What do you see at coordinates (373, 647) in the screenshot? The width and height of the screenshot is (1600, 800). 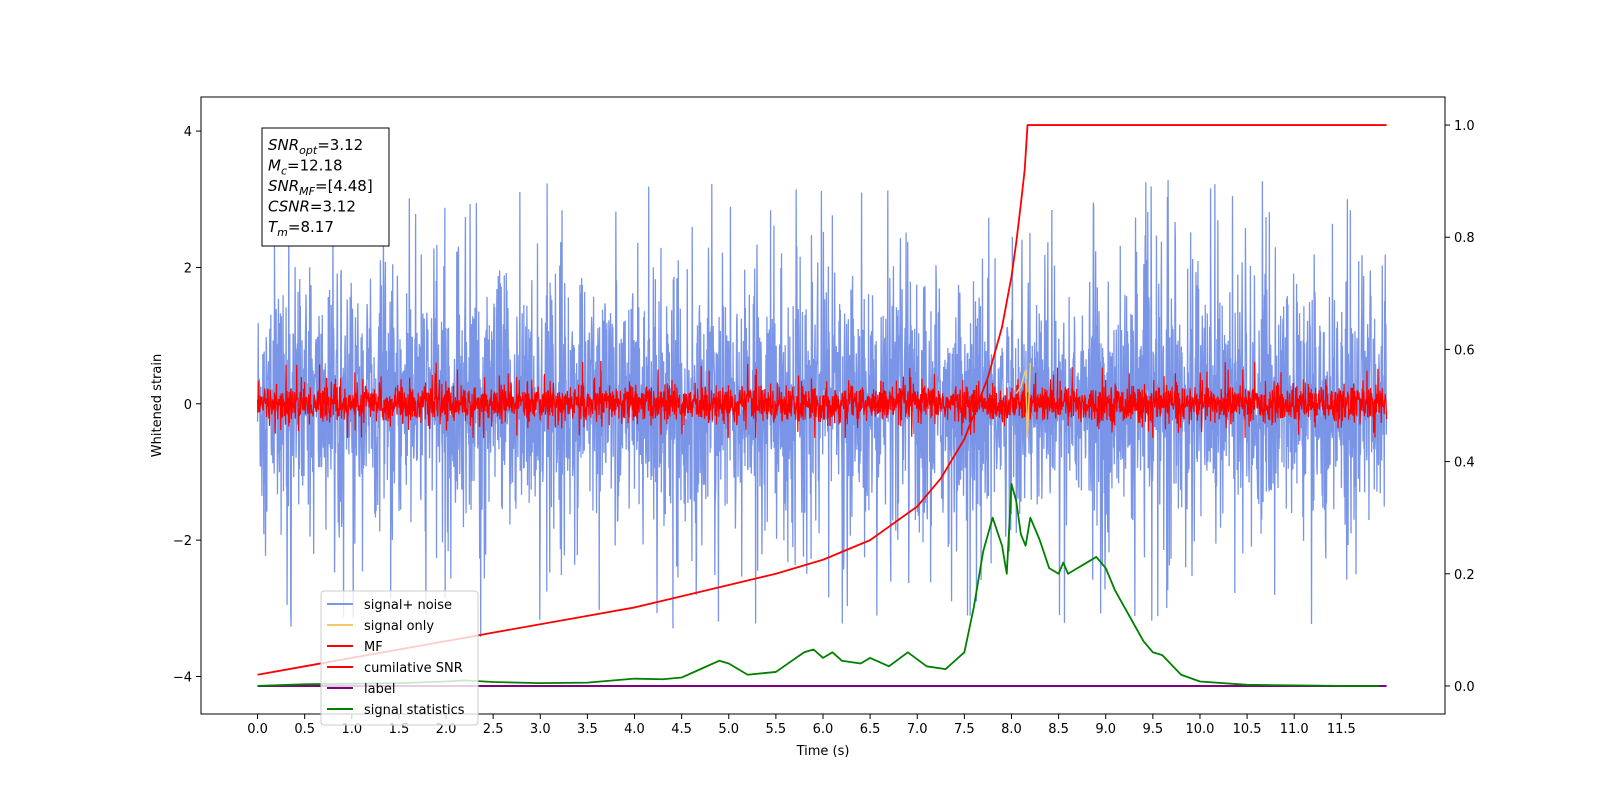 I see `legend-entry-label: MF` at bounding box center [373, 647].